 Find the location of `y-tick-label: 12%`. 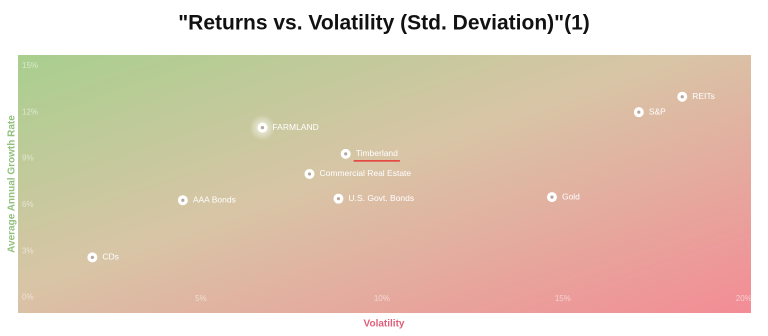

y-tick-label: 12% is located at coordinates (30, 111).